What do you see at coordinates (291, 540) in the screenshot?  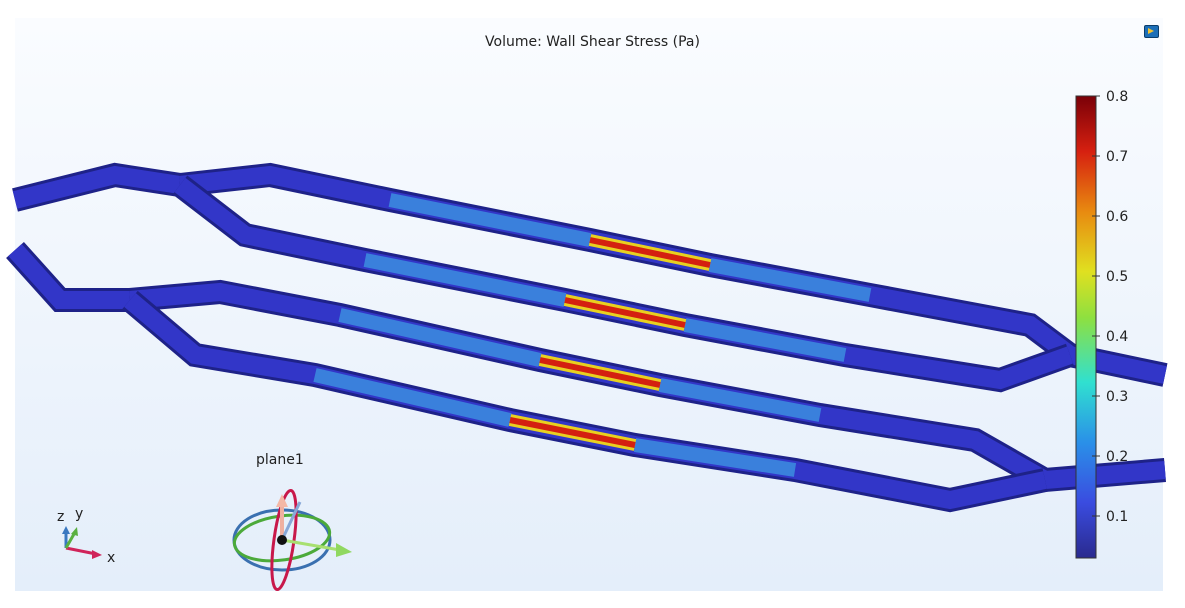 I see `workplane-gizmo` at bounding box center [291, 540].